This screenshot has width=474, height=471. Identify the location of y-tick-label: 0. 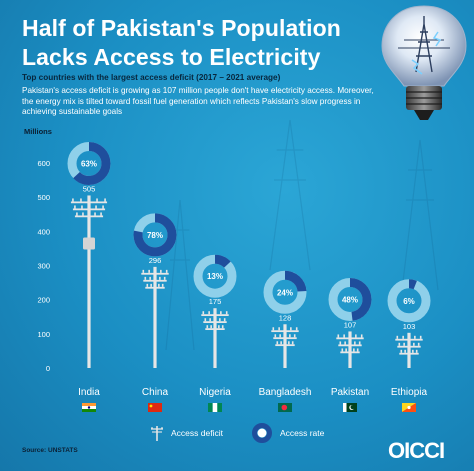
(48, 368).